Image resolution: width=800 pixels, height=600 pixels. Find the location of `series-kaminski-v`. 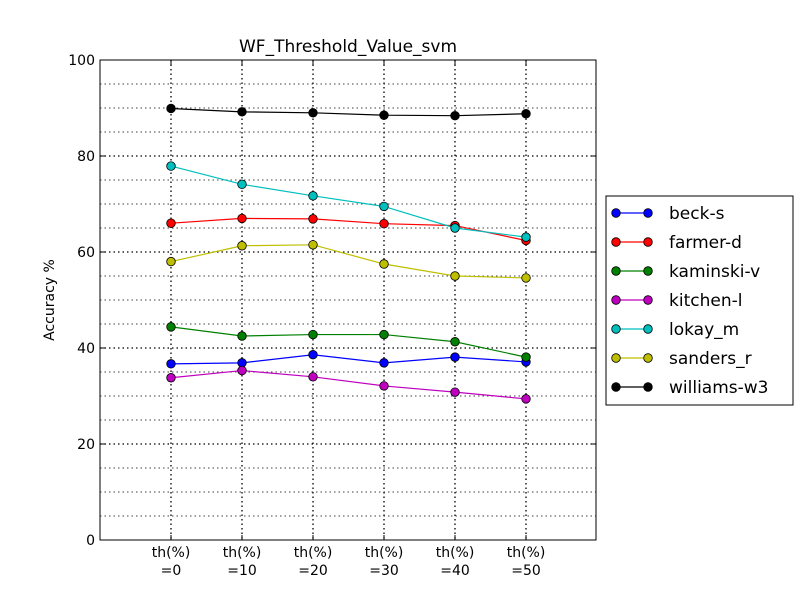

series-kaminski-v is located at coordinates (348, 342).